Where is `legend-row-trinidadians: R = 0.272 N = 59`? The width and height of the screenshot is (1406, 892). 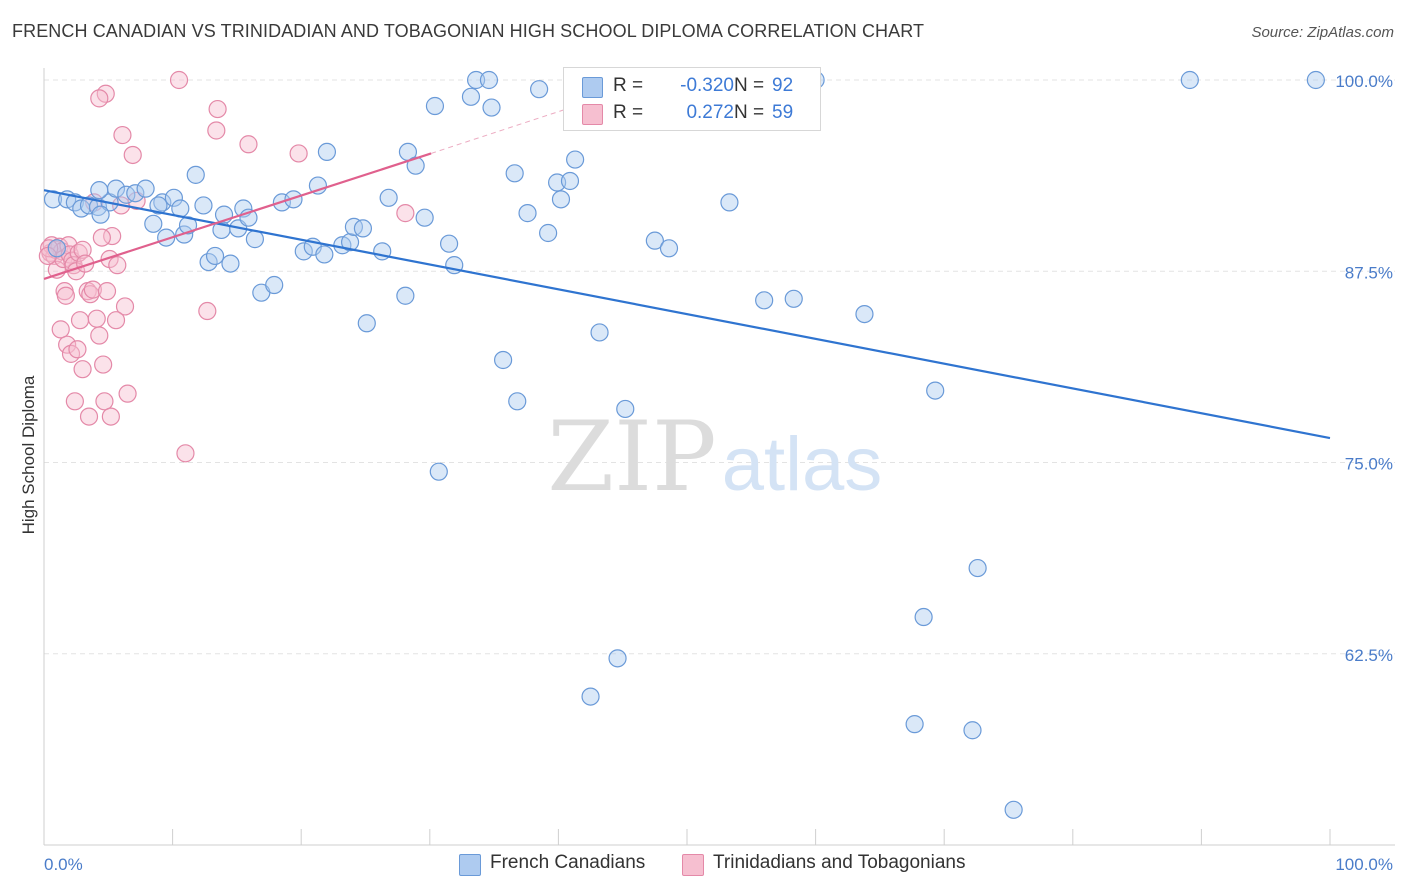
legend-row-trinidadians: R = 0.272 N = 59 is located at coordinates (687, 114).